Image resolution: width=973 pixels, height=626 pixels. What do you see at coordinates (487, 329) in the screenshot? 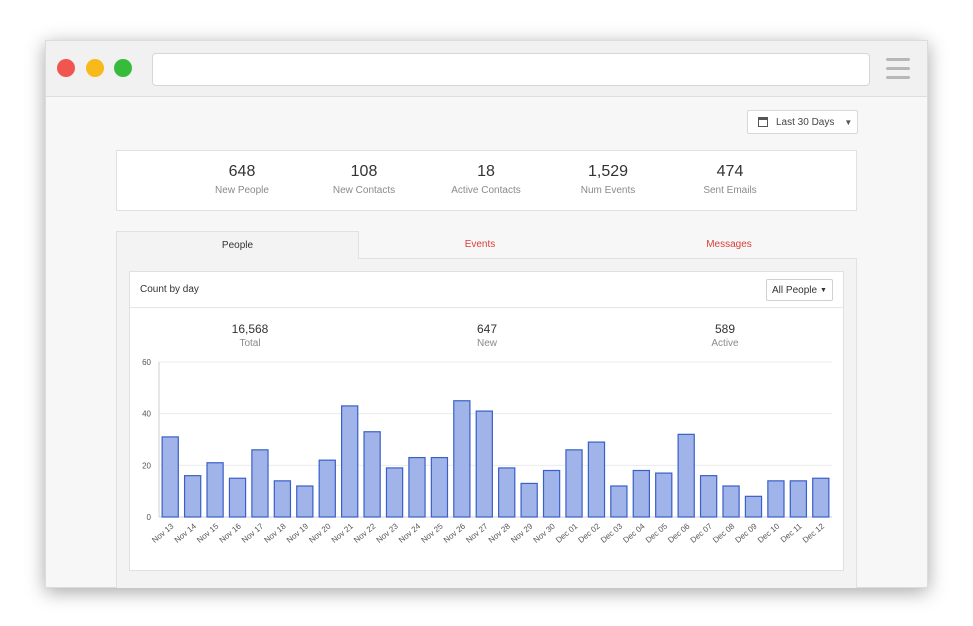
I see `panel-stat-value: 647` at bounding box center [487, 329].